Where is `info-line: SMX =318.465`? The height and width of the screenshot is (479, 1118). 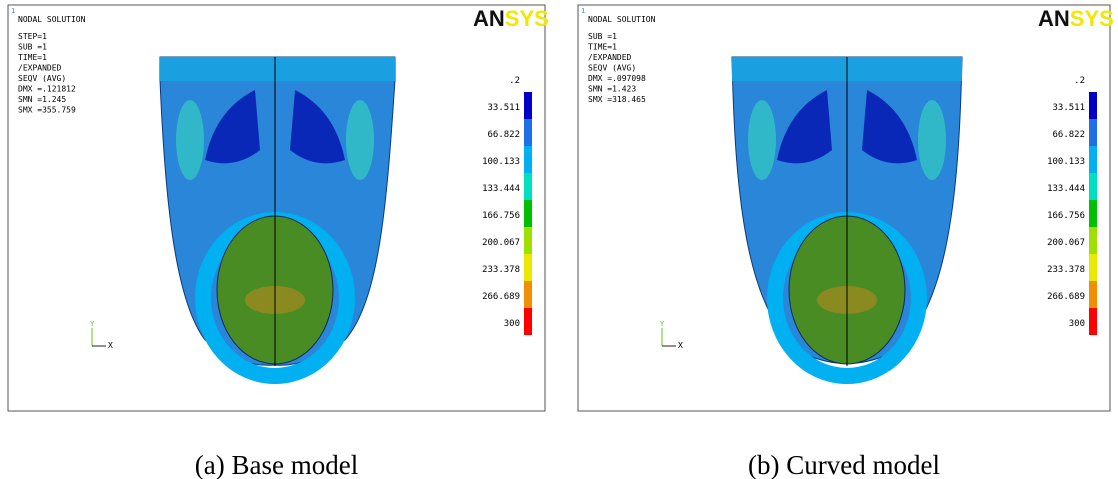
info-line: SMX =318.465 is located at coordinates (617, 99).